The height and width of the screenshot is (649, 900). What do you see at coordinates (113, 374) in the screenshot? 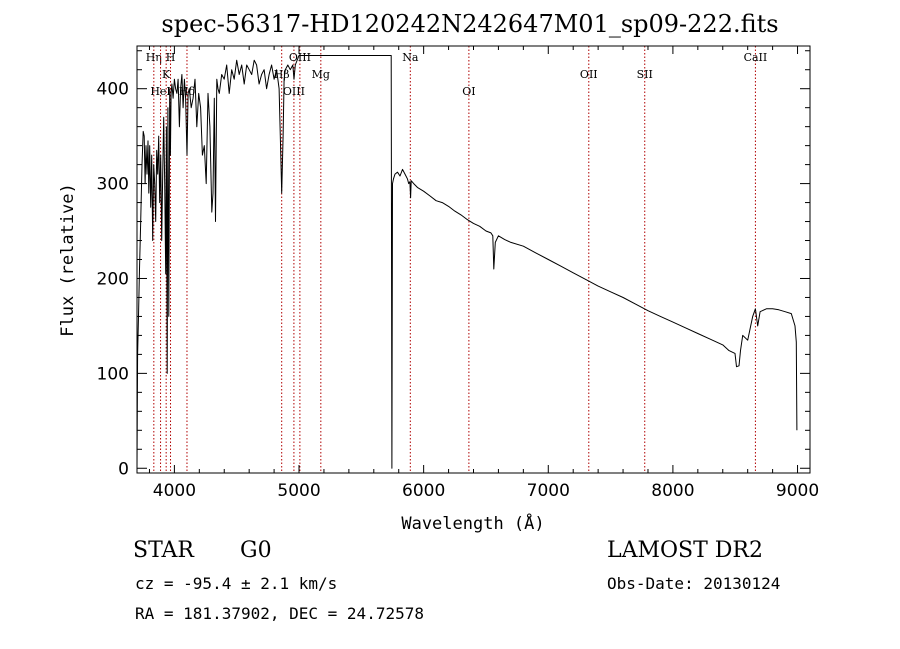
I see `y-tick-label: 100` at bounding box center [113, 374].